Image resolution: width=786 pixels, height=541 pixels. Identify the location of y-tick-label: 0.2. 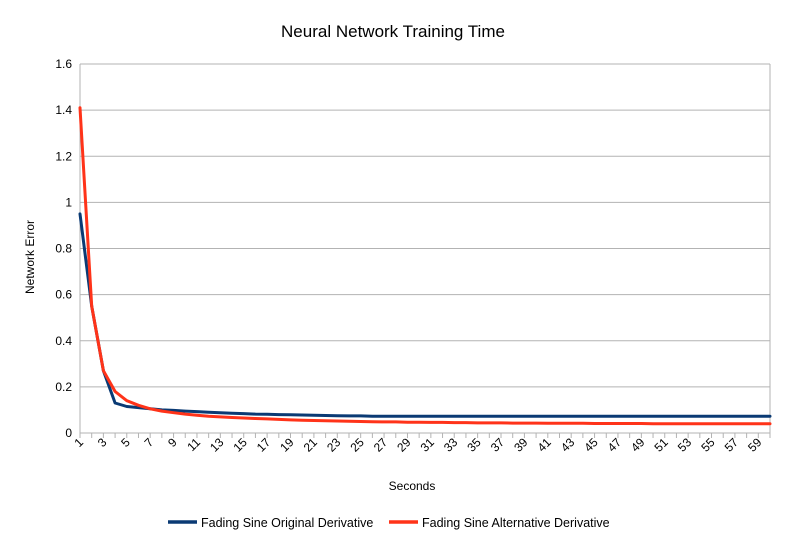
(63, 387).